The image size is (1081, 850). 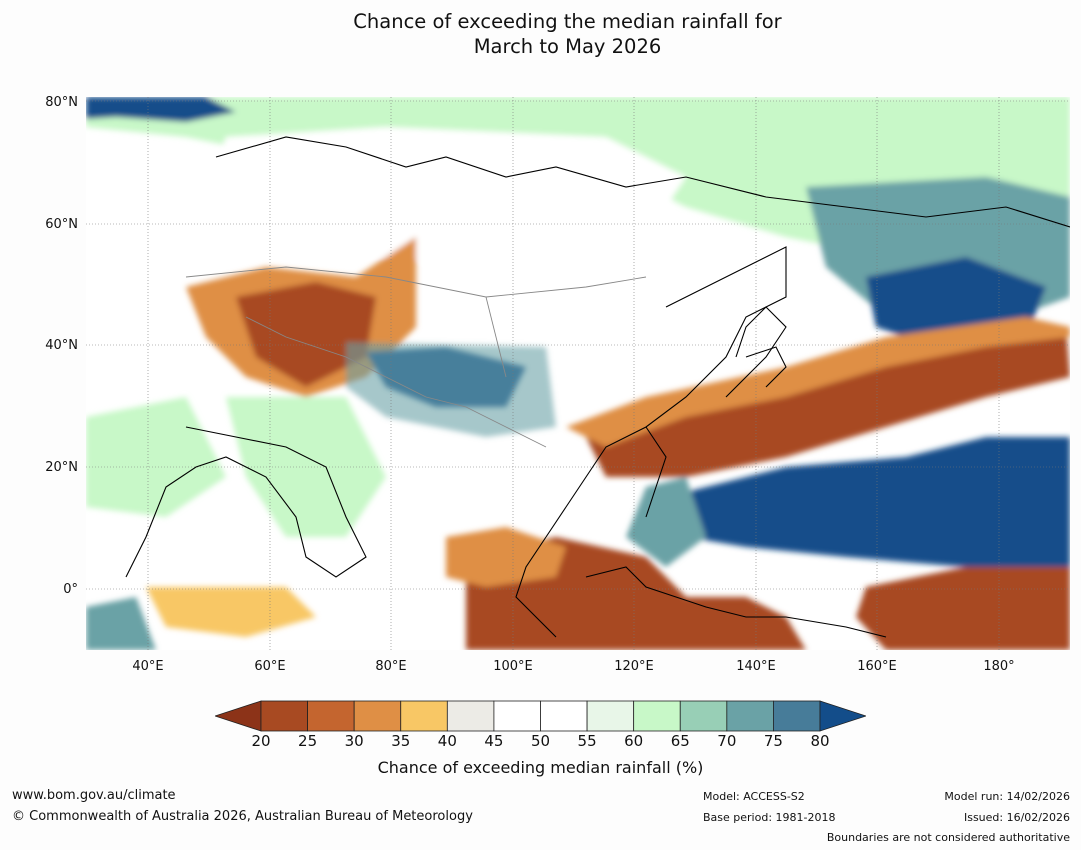 What do you see at coordinates (506, 557) in the screenshot?
I see `field-maritime-edge` at bounding box center [506, 557].